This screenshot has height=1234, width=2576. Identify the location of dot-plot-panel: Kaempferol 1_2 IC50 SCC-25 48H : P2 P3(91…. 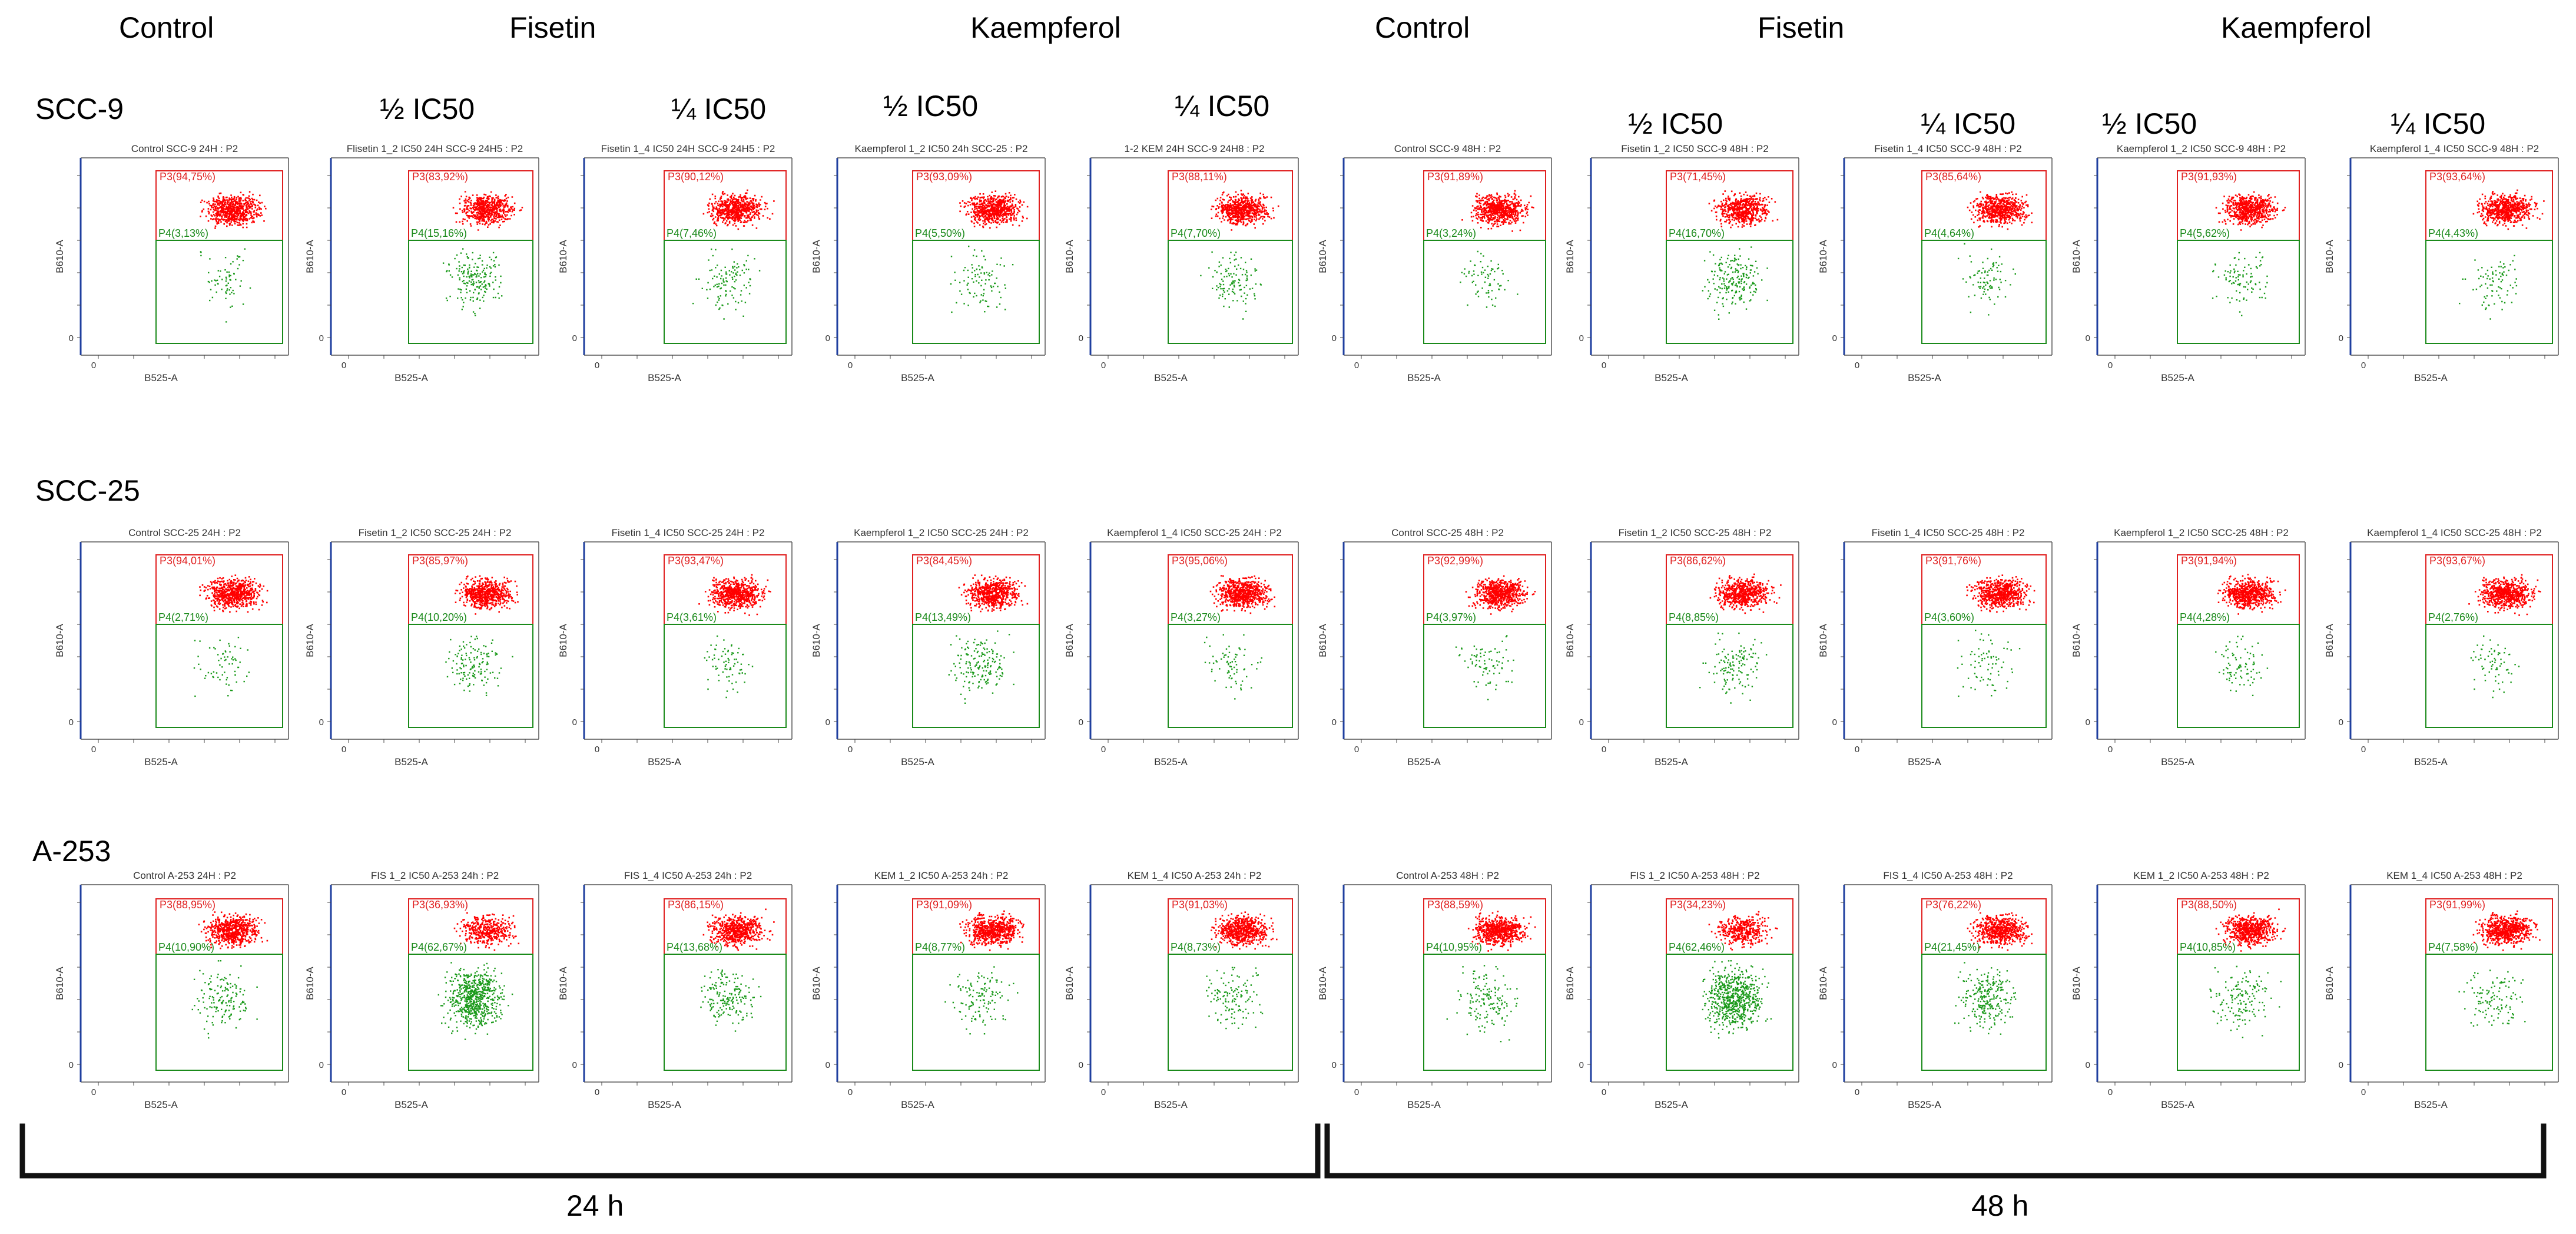
(2199, 652).